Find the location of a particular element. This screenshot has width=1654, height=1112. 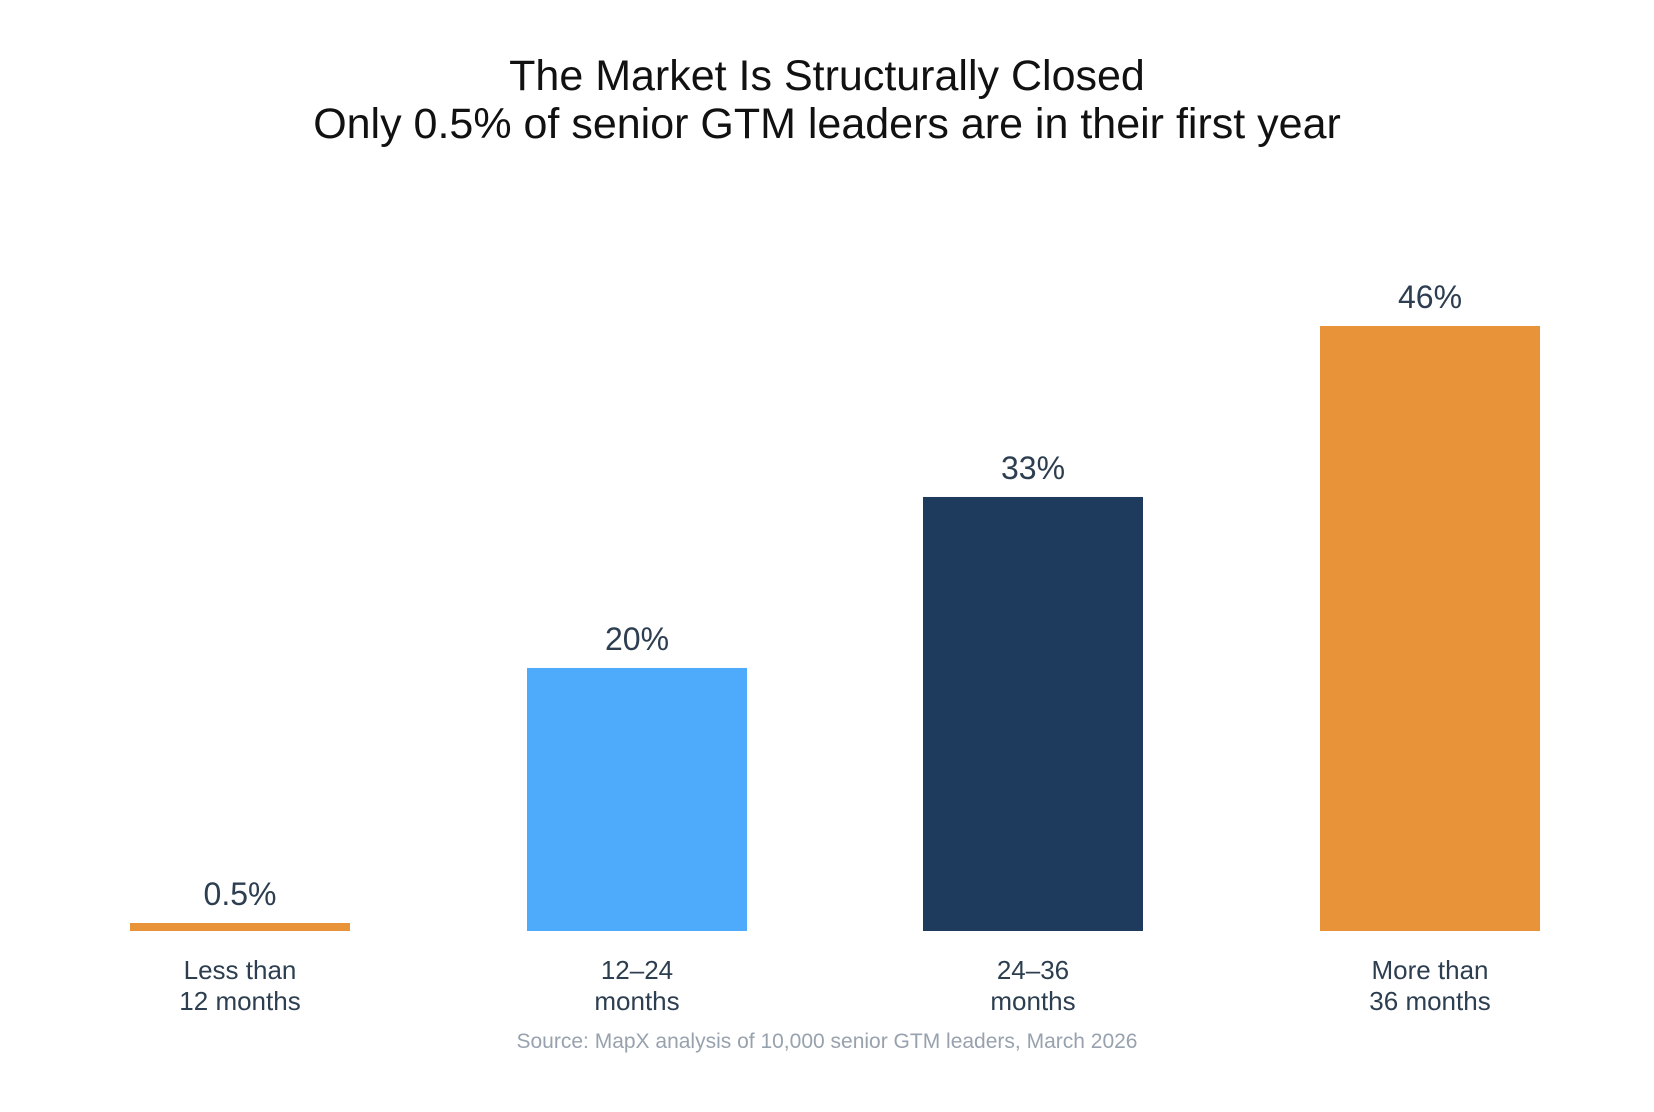

value-label-3: 33% is located at coordinates (1033, 468).